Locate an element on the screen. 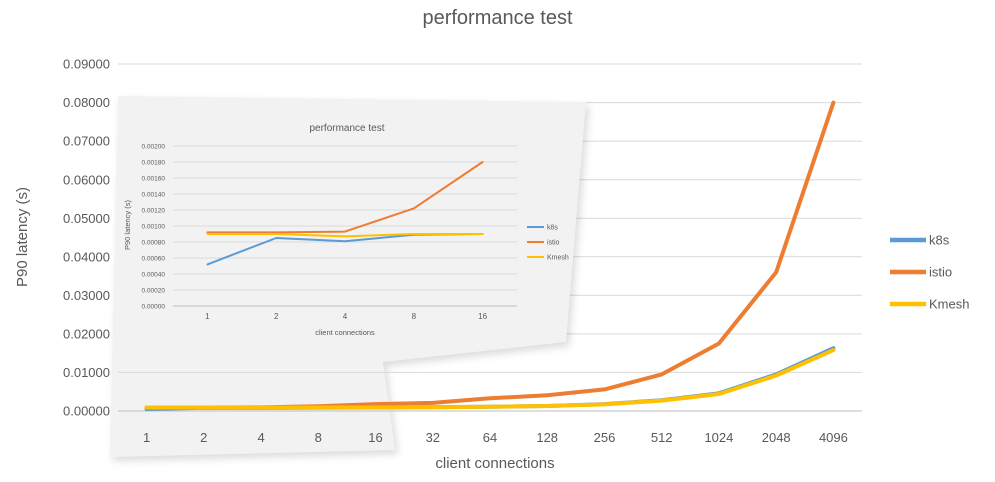 The width and height of the screenshot is (995, 482). main-x-tick-label: 256 is located at coordinates (605, 437).